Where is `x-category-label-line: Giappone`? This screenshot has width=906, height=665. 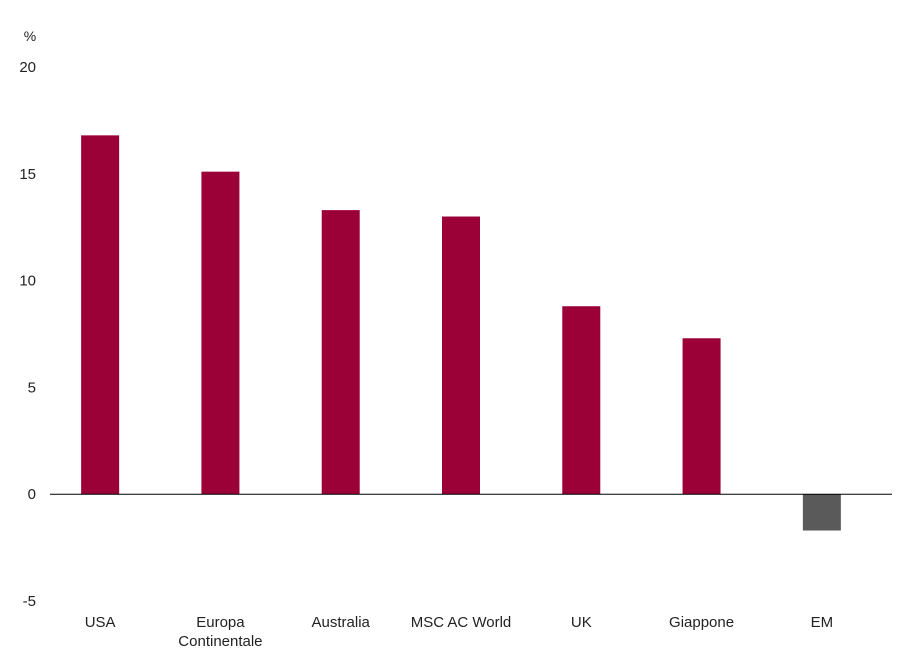
x-category-label-line: Giappone is located at coordinates (701, 622).